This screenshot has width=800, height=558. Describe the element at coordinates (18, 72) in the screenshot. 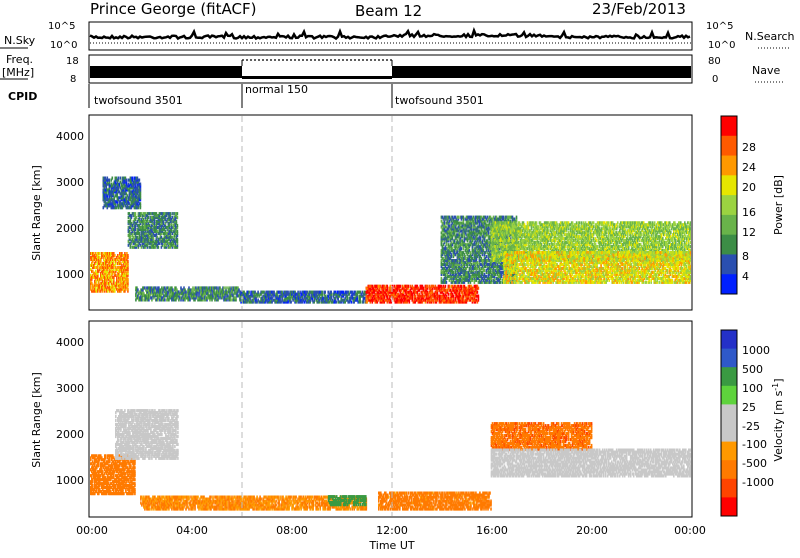

I see `freq-unit: [MHz]` at that location.